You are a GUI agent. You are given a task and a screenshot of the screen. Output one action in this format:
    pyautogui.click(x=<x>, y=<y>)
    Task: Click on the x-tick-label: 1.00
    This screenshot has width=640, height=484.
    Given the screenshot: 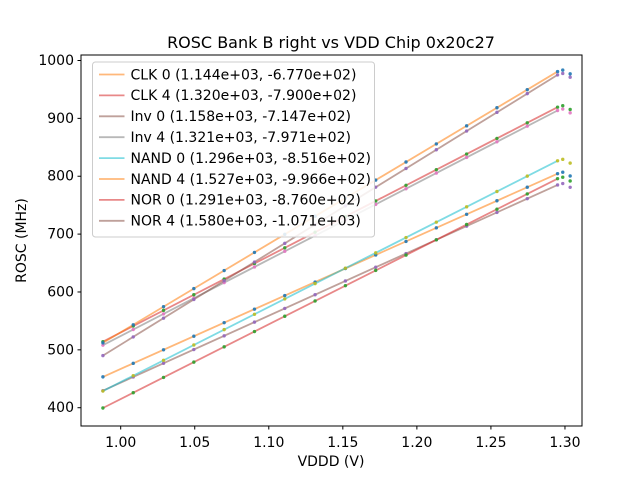 What is the action you would take?
    pyautogui.click(x=120, y=443)
    